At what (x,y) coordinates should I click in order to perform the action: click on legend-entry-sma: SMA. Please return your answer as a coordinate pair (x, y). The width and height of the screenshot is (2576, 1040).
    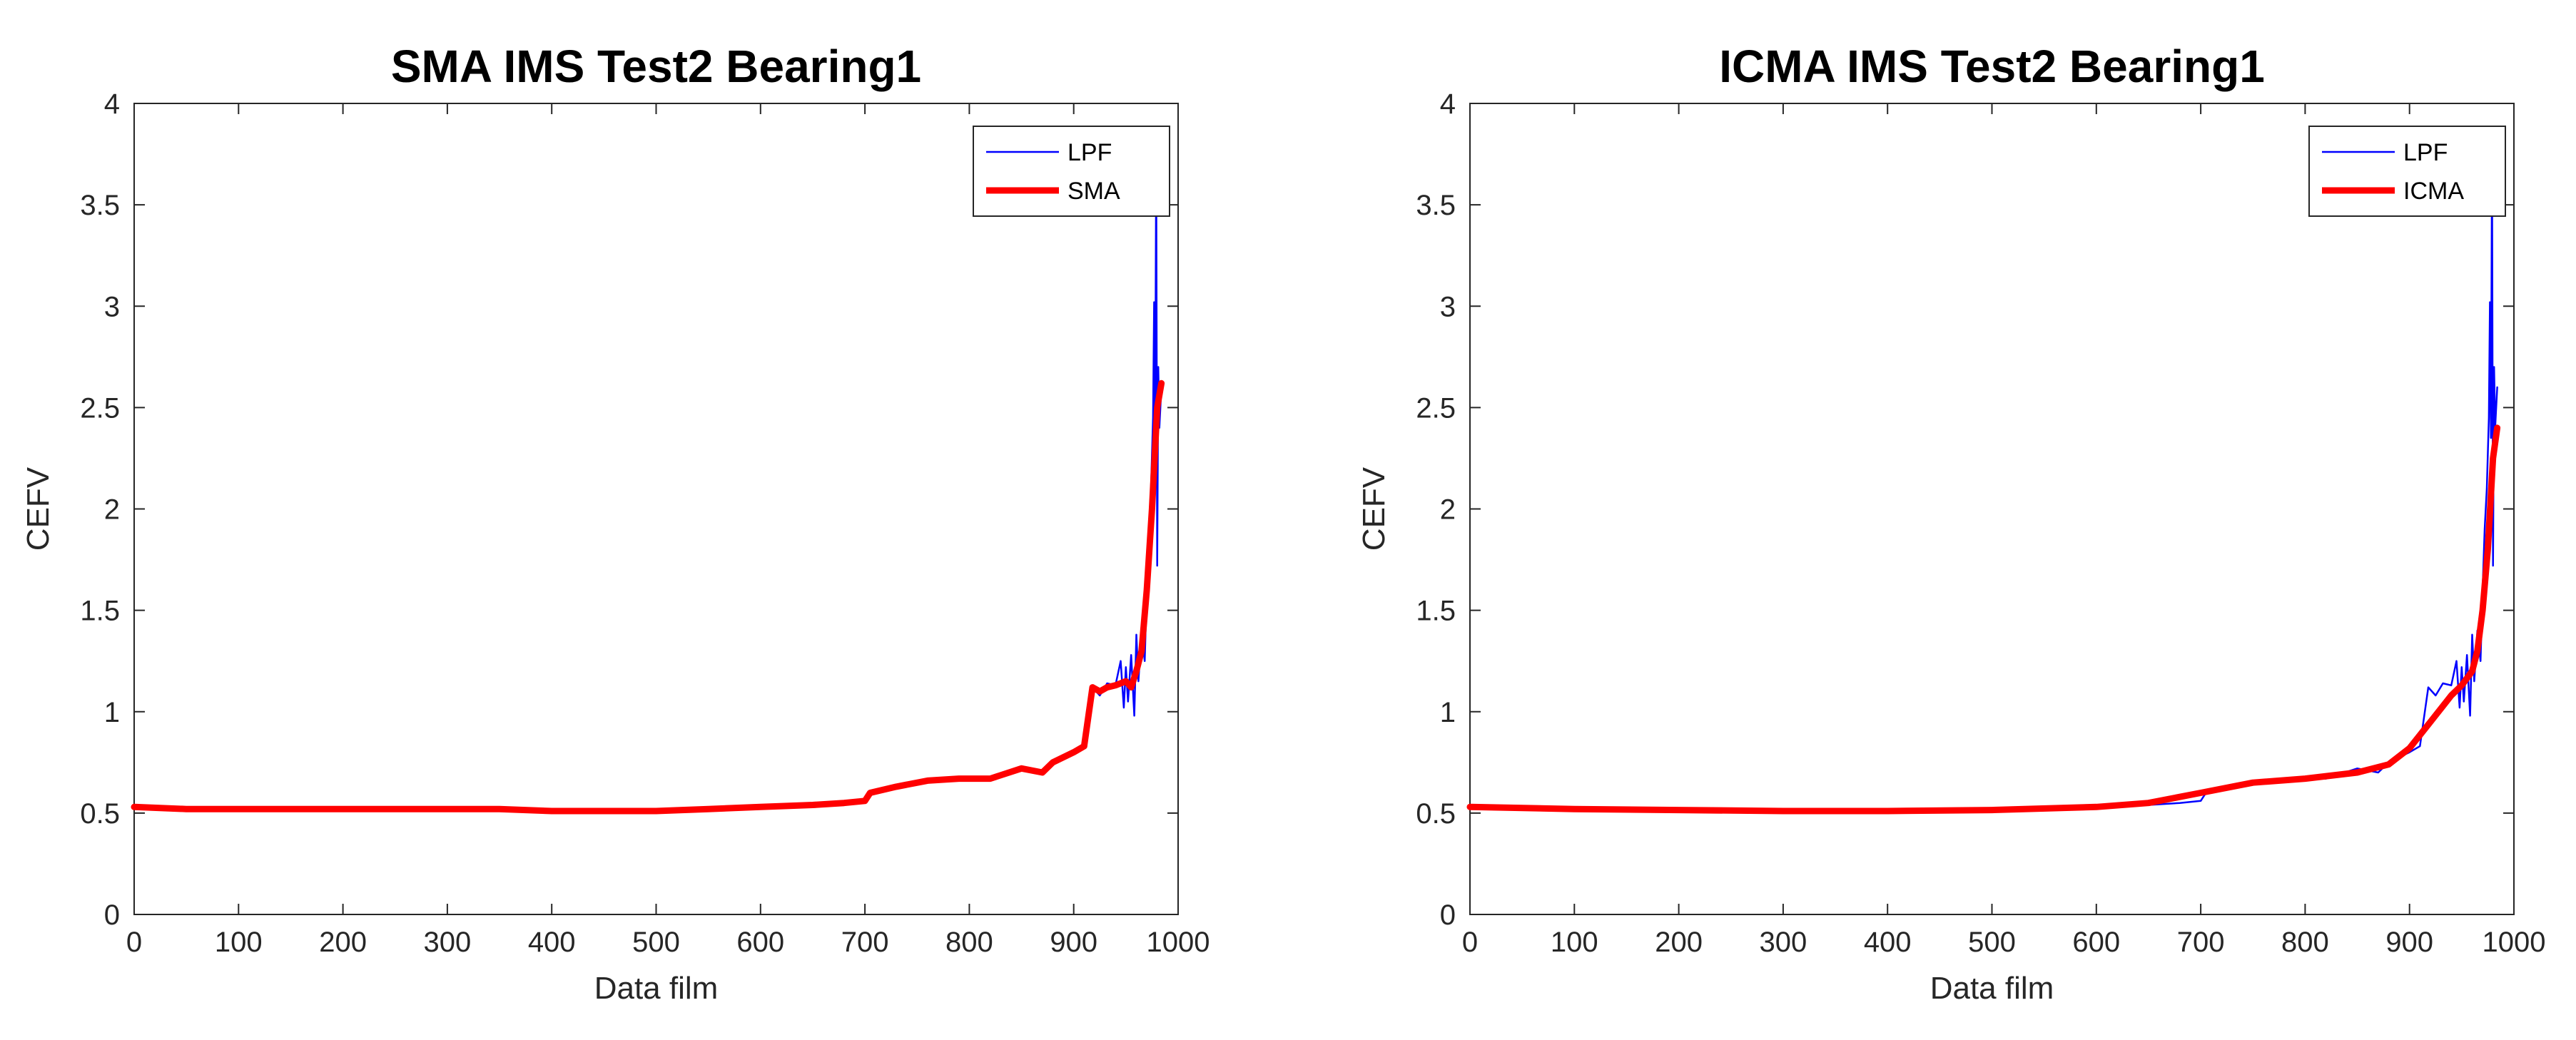
    Looking at the image, I should click on (1094, 192).